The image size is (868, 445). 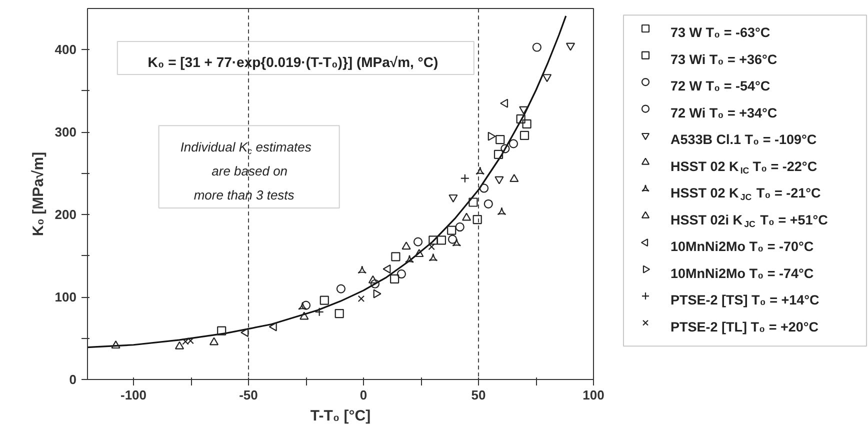 I want to click on legend-label: 73 W T₀ = -63°C, so click(x=720, y=32).